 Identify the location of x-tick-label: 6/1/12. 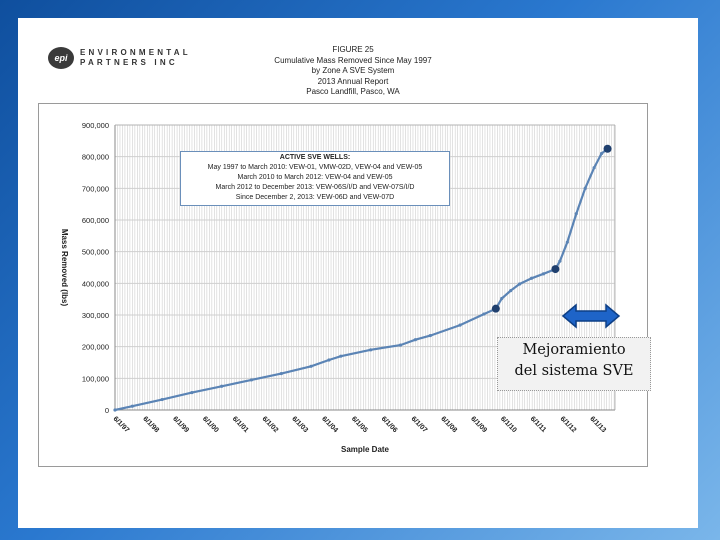
(568, 424).